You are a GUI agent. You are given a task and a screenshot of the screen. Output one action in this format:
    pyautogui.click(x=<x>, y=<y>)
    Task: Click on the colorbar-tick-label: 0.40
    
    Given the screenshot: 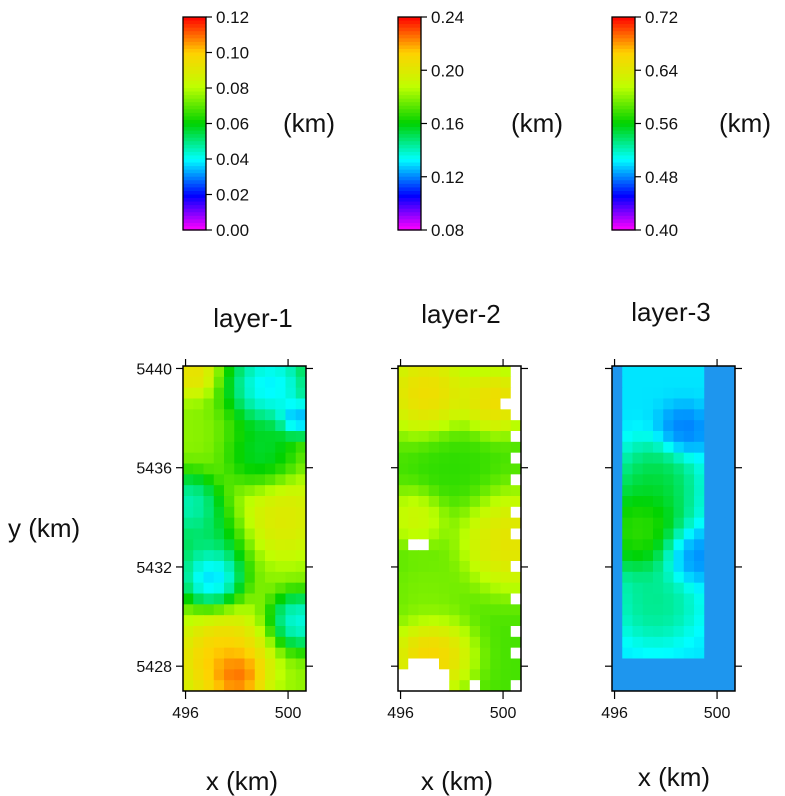 What is the action you would take?
    pyautogui.click(x=661, y=230)
    